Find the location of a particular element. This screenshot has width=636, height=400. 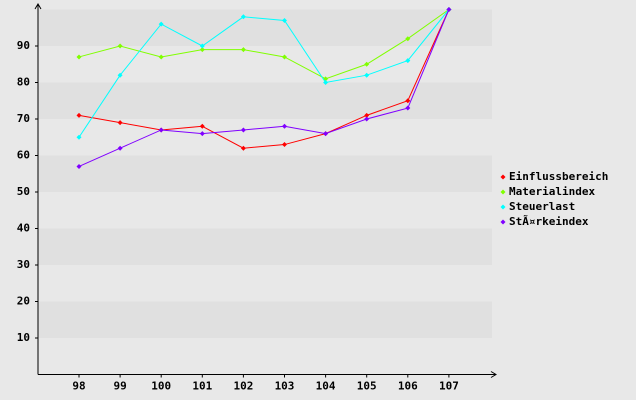

x-tick-label: 105 is located at coordinates (367, 386).